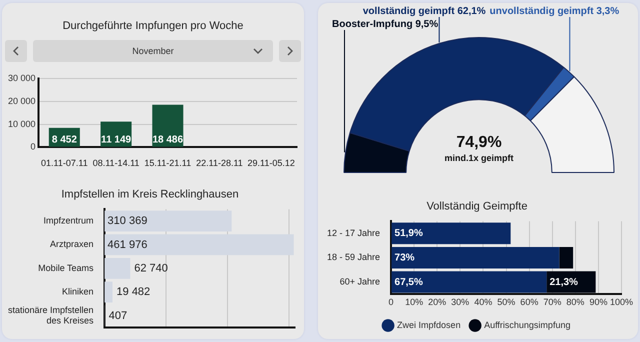 The image size is (640, 342). Describe the element at coordinates (408, 234) in the screenshot. I see `data-label: 51,9%` at that location.